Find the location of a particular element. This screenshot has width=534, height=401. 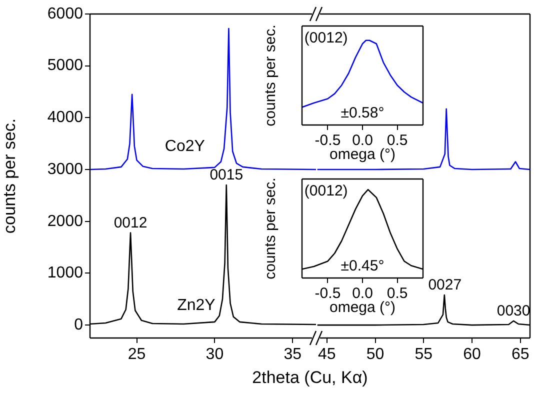

x-tick-label: 65 is located at coordinates (520, 355).